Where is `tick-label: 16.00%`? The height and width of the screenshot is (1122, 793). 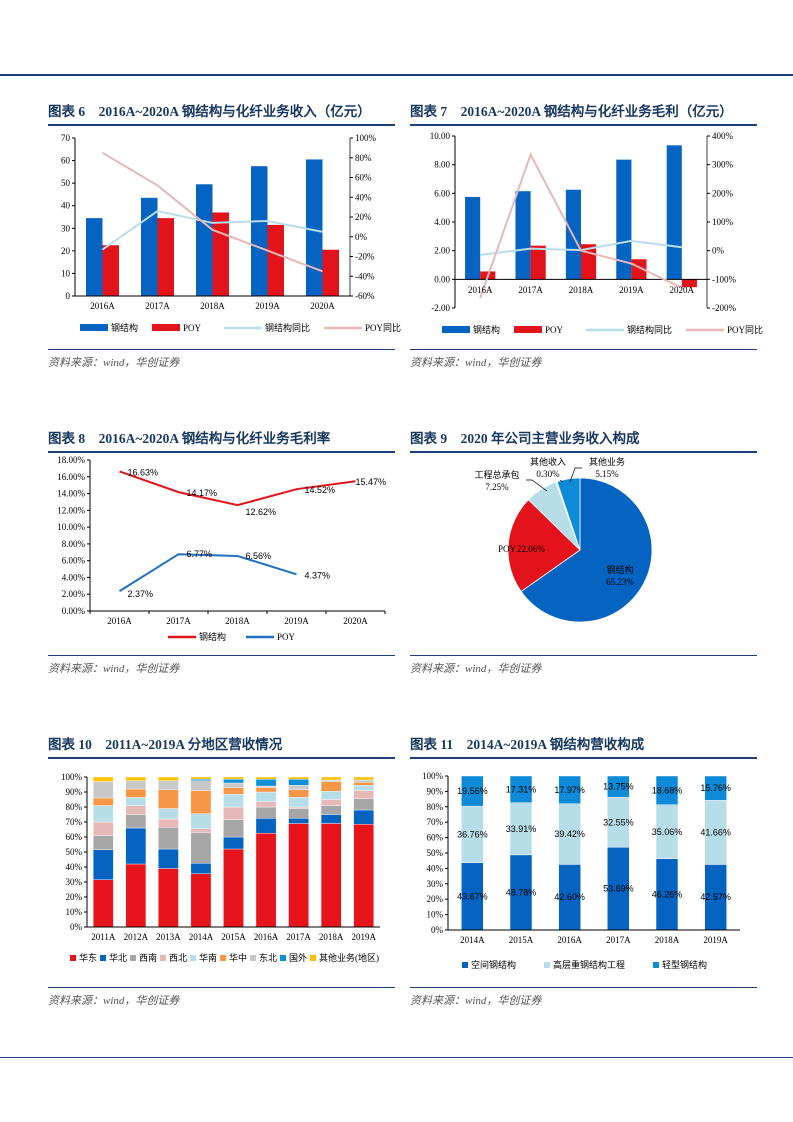
tick-label: 16.00% is located at coordinates (71, 477).